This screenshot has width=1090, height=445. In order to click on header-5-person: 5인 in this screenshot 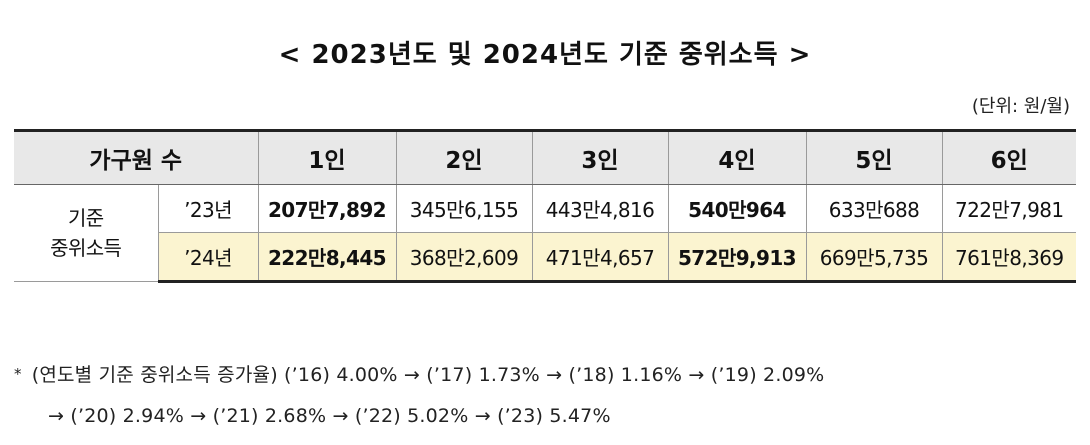, I will do `click(874, 157)`.